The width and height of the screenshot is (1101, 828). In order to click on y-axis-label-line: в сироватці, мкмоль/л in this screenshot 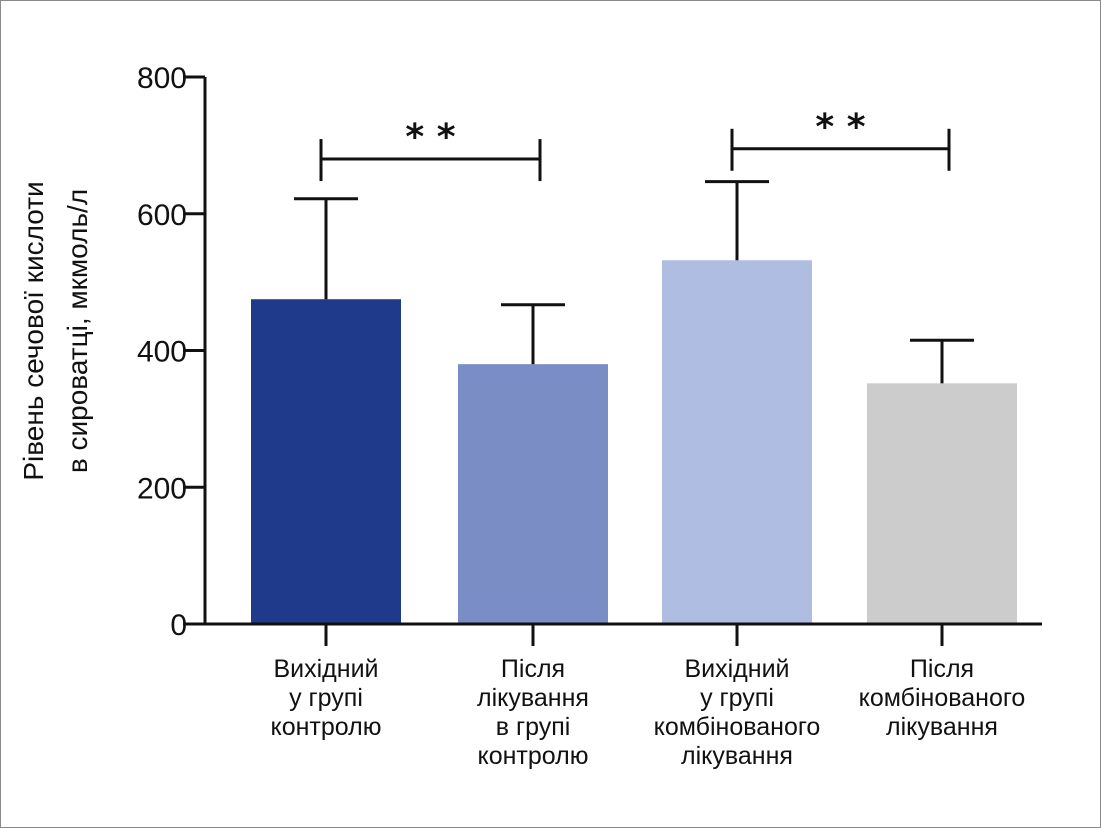, I will do `click(77, 331)`.